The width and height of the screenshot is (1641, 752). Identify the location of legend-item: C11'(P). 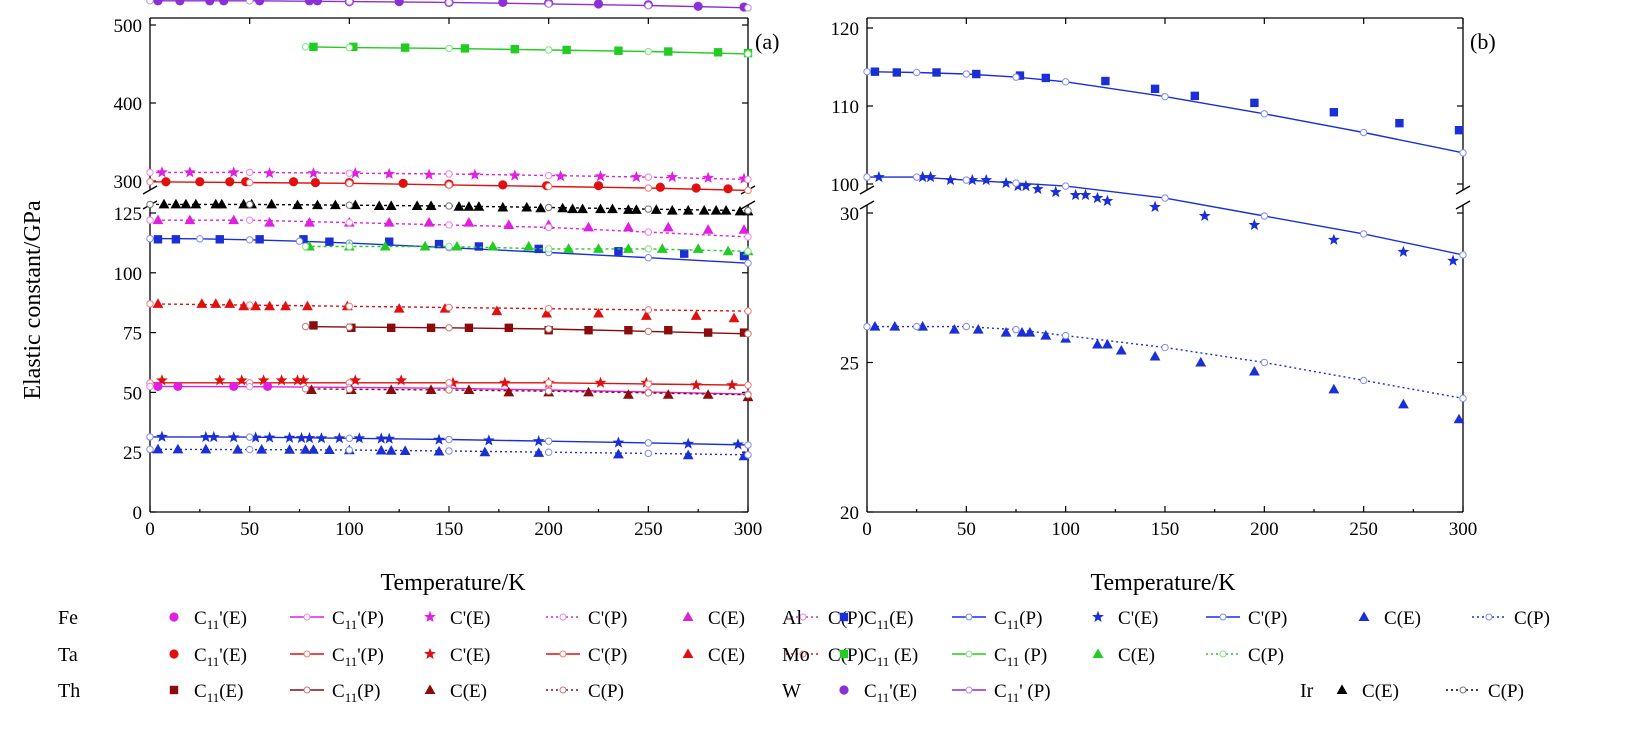
(337, 620).